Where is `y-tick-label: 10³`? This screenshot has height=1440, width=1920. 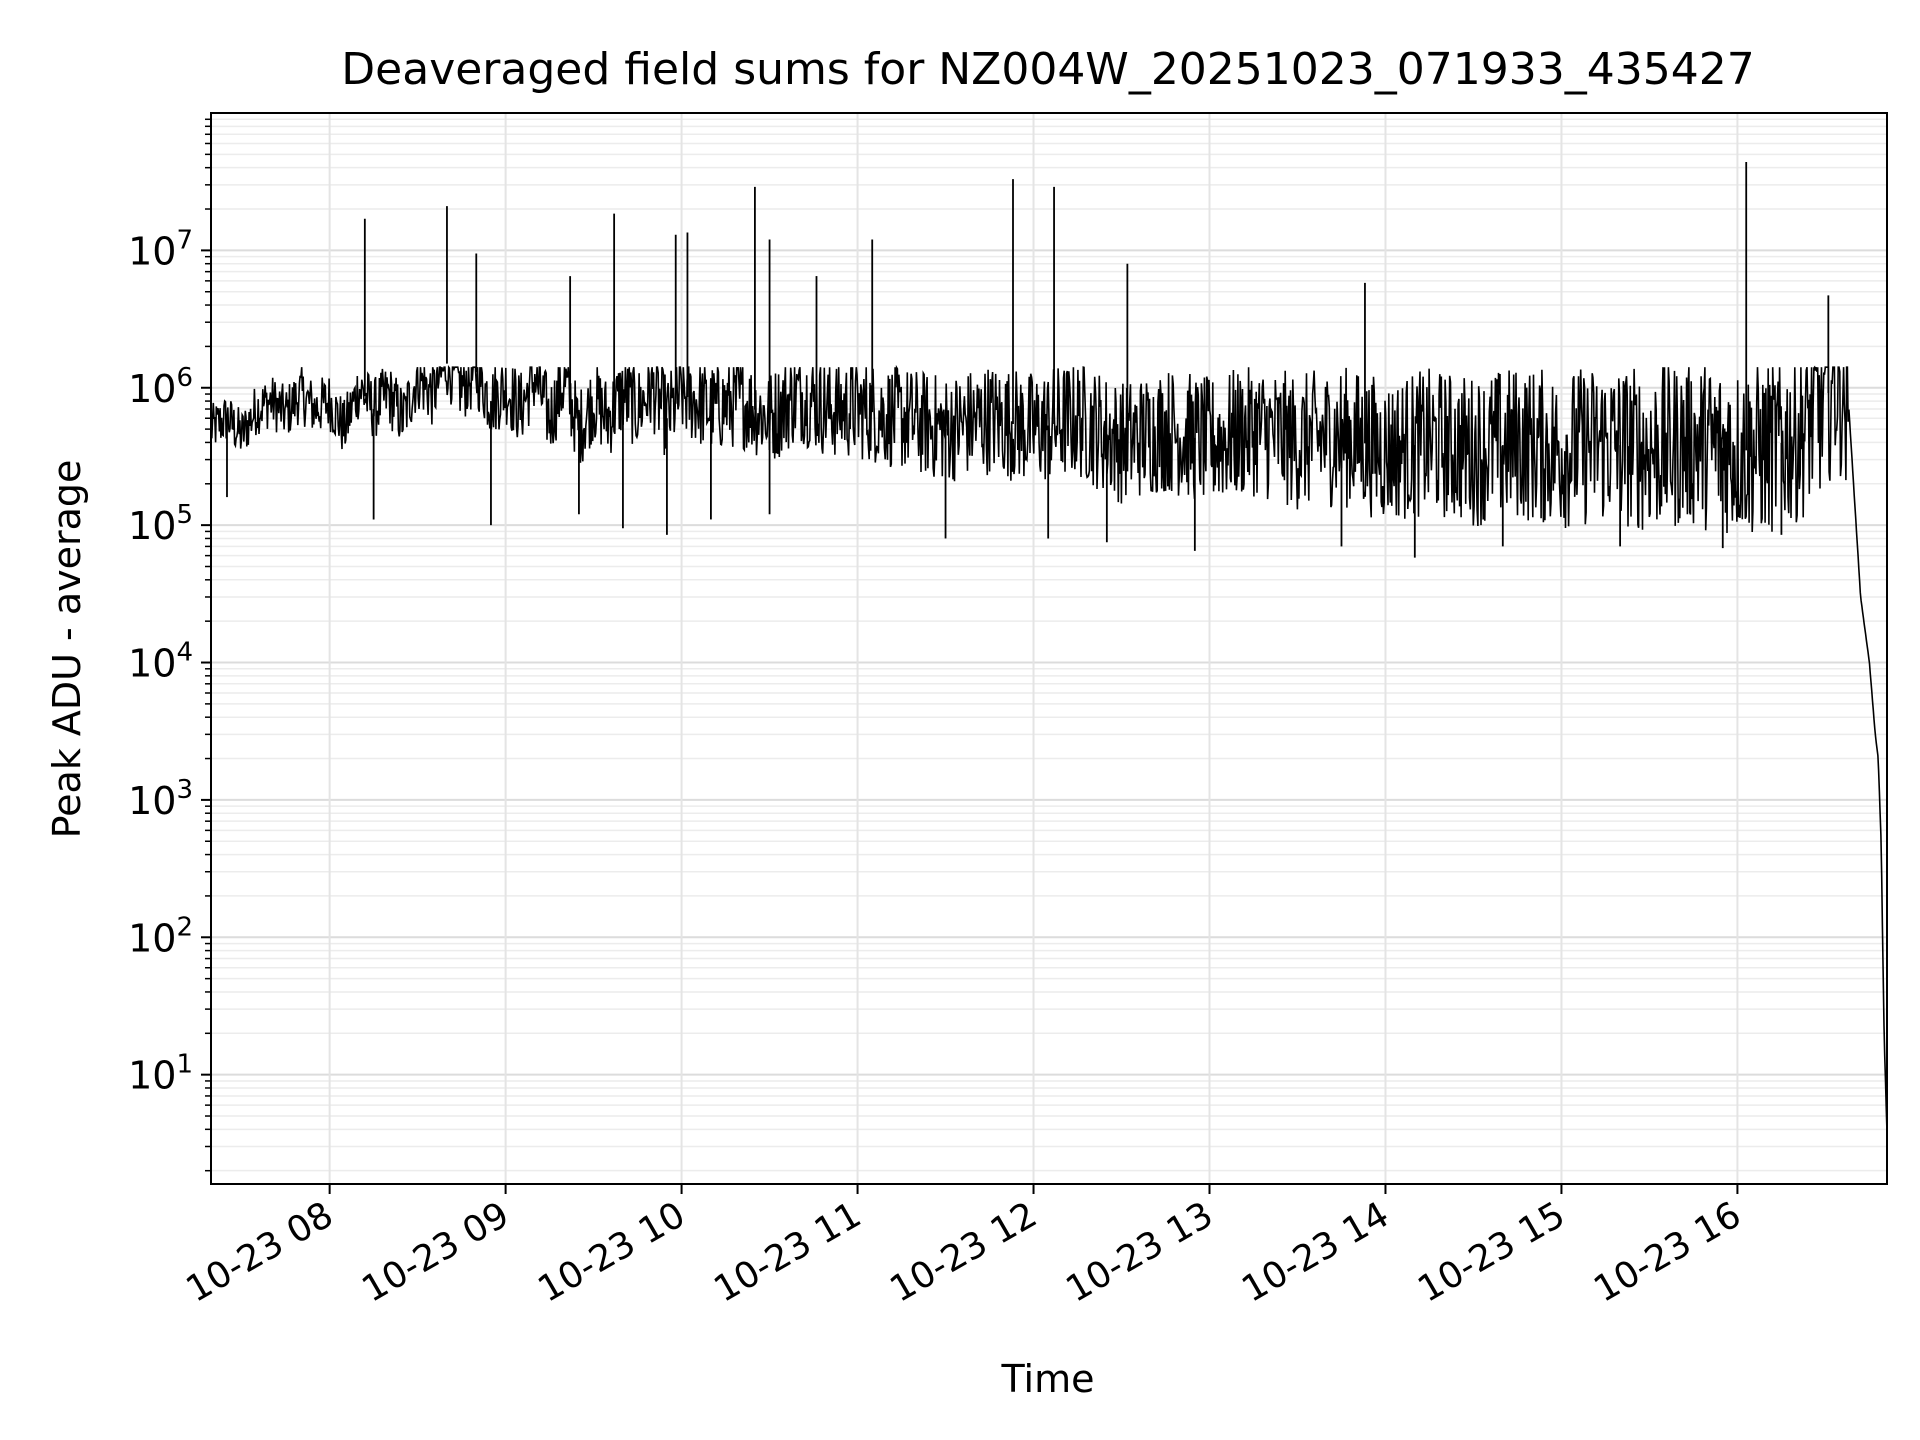 y-tick-label: 10³ is located at coordinates (160, 799).